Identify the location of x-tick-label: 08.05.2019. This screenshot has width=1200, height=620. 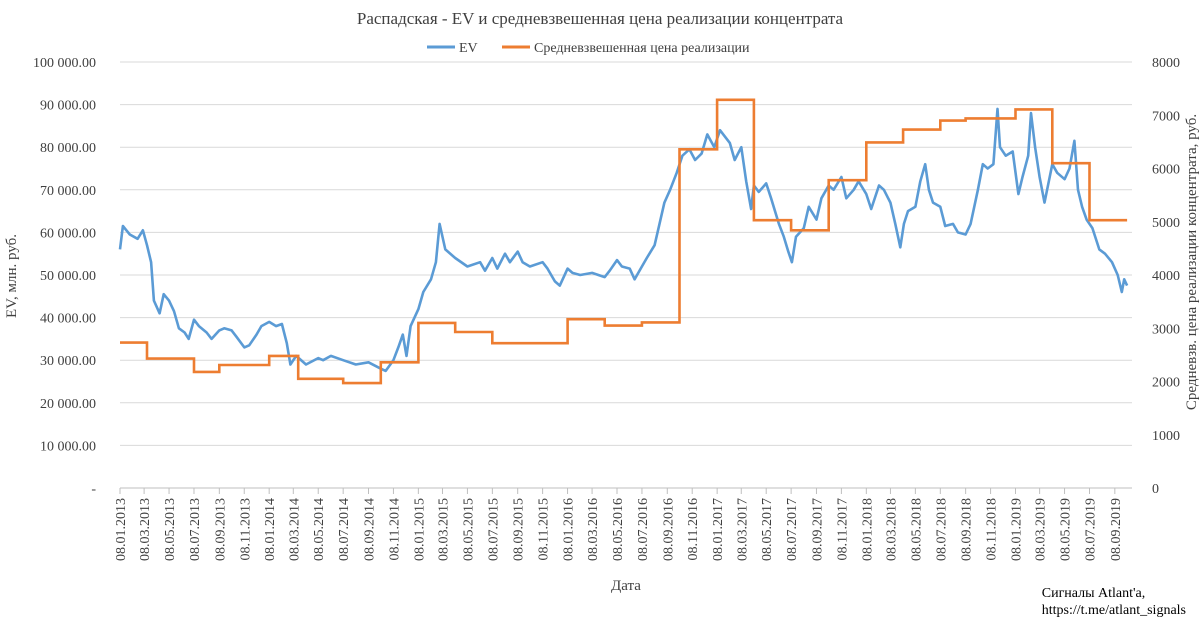
(1066, 529).